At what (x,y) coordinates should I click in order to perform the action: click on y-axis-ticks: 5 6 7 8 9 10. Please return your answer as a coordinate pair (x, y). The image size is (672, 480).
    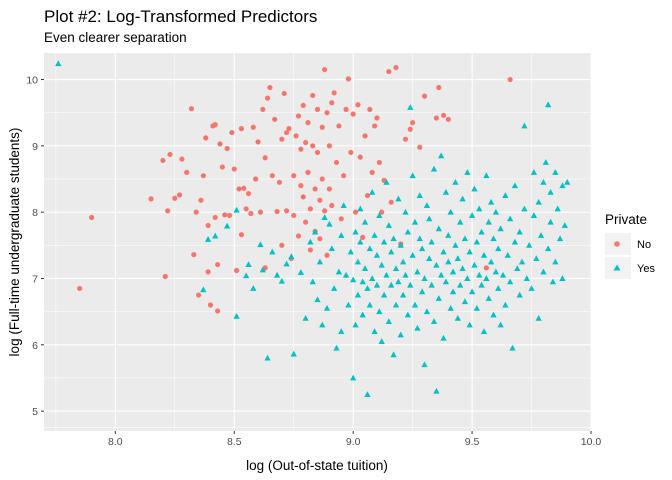
    Looking at the image, I should click on (35, 247).